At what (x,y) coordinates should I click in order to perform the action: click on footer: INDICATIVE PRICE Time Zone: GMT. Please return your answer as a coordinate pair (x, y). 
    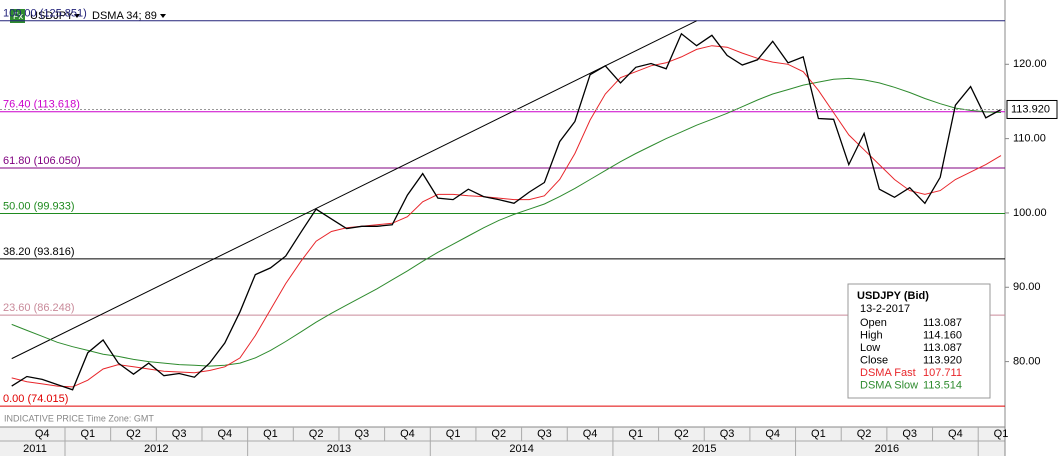
    Looking at the image, I should click on (79, 418).